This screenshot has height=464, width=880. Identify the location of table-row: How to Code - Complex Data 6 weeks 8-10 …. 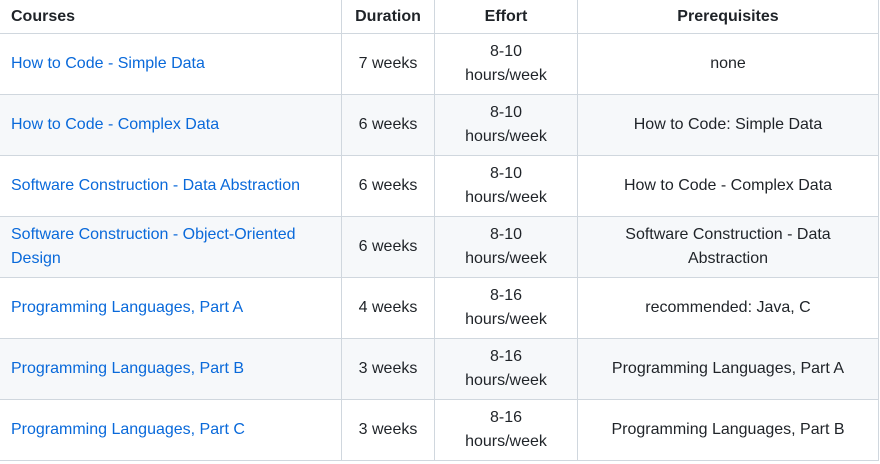
(439, 125).